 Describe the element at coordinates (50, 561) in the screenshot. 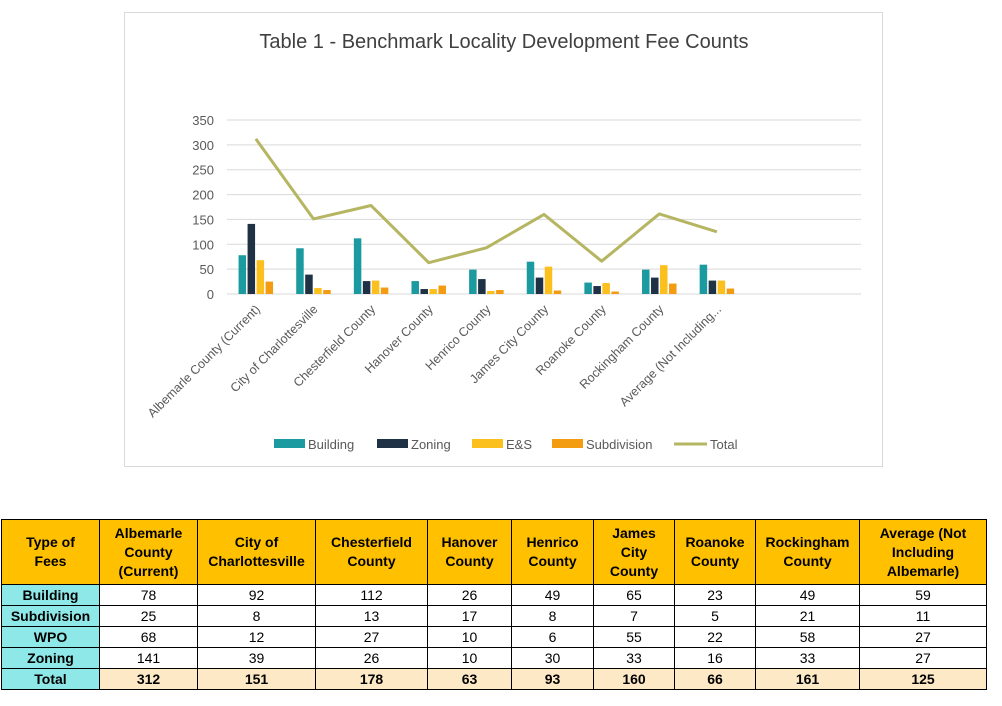

I see `column-header-line: Fees` at that location.